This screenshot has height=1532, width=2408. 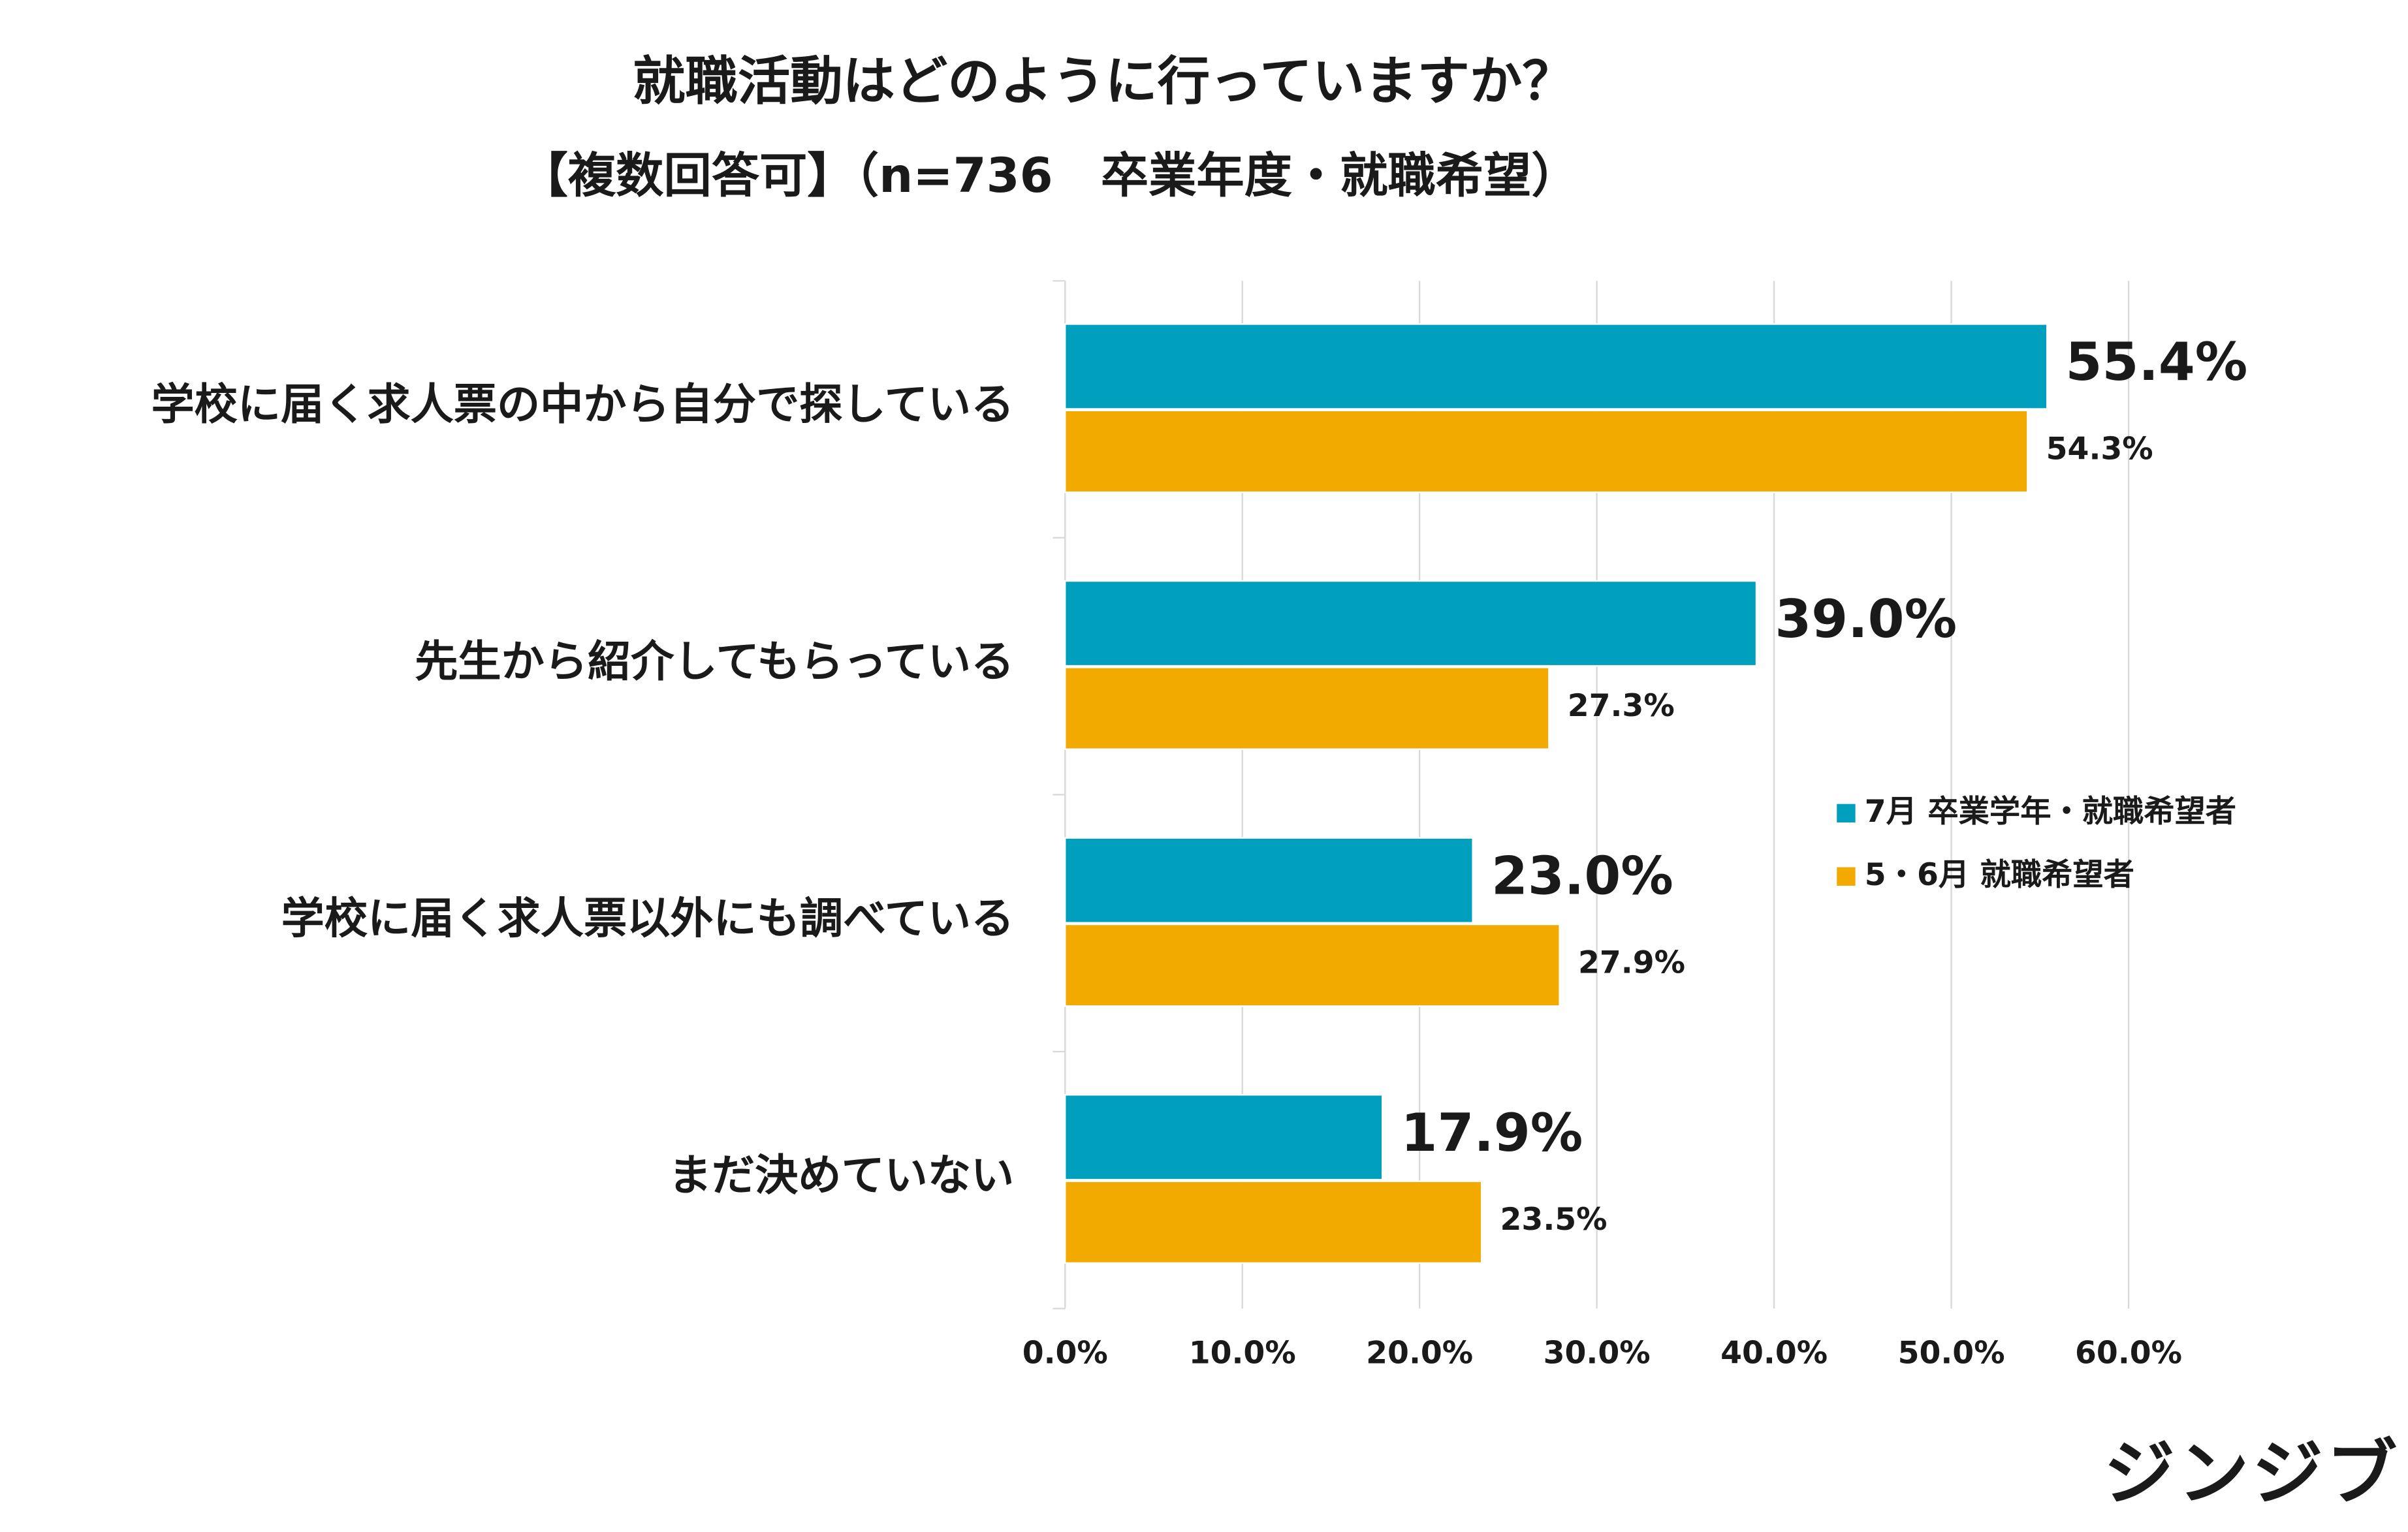 I want to click on chart-subtitle: 【複数回答可】（n=736 卒業年度・就職希望）, so click(x=1049, y=176).